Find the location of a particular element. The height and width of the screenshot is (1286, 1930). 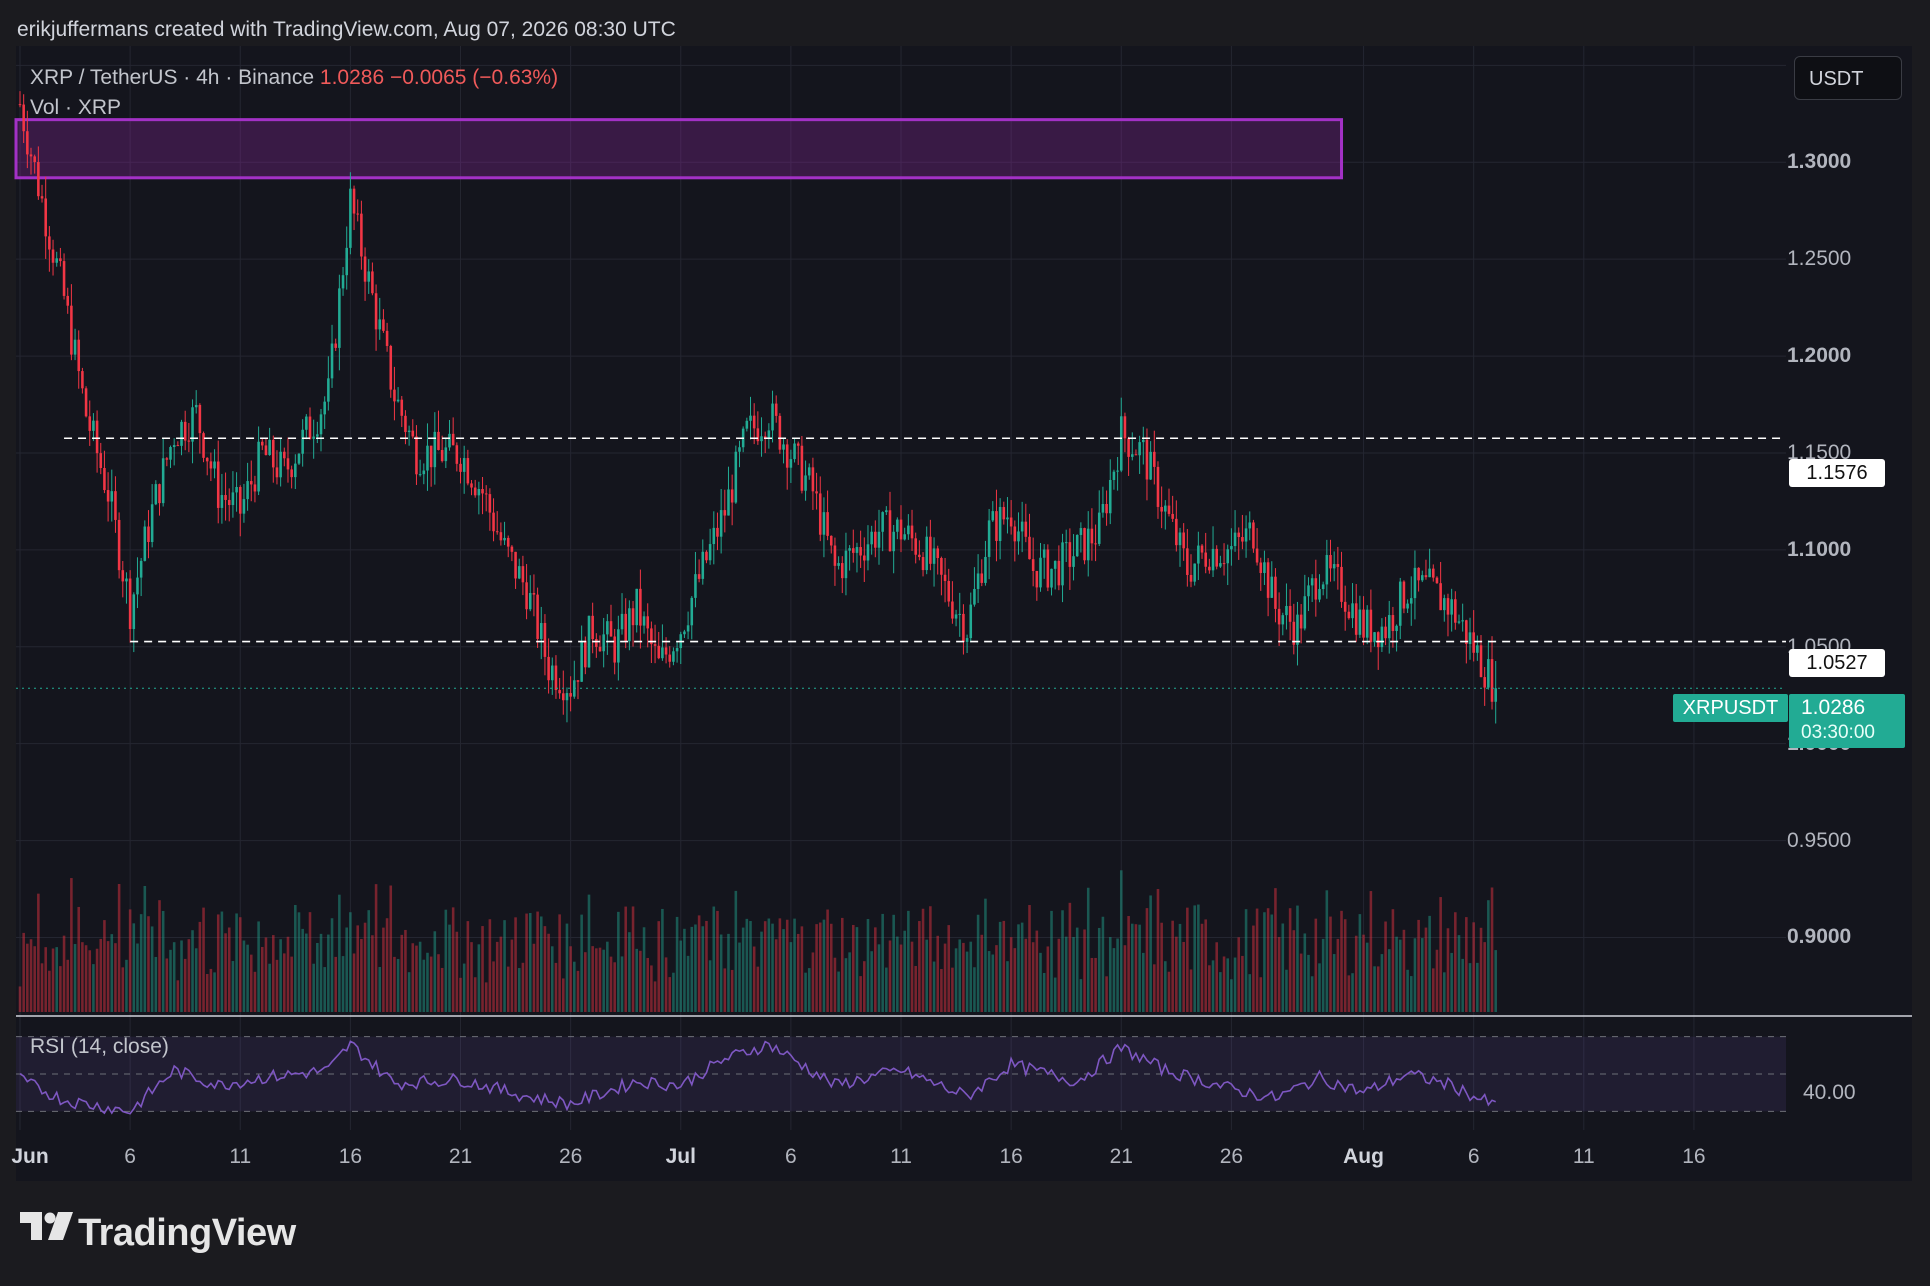

price-axis-label: 1.1500 is located at coordinates (1819, 452).